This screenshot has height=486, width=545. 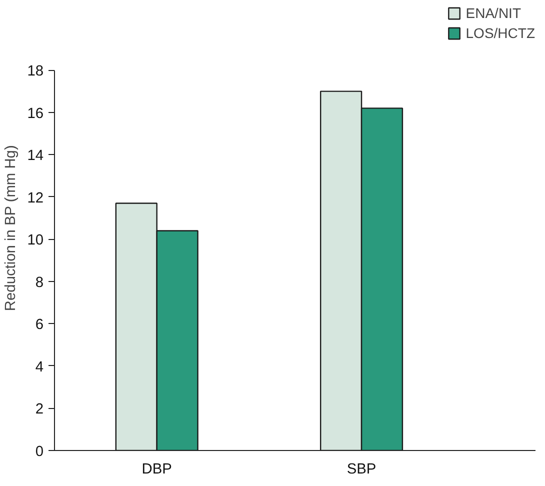 What do you see at coordinates (493, 13) in the screenshot?
I see `legend-label: ENA/NIT` at bounding box center [493, 13].